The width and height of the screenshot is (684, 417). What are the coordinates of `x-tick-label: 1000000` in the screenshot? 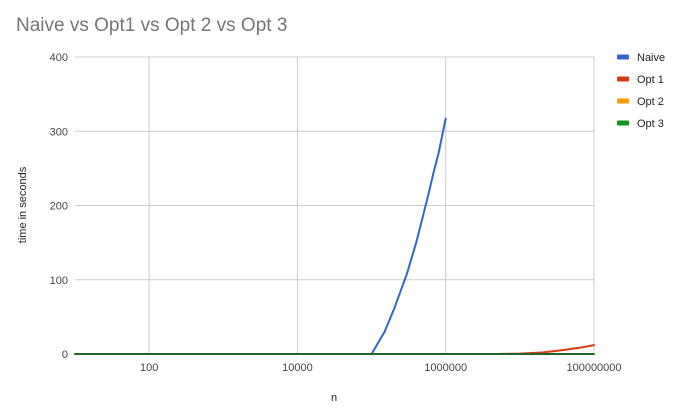 It's located at (445, 368).